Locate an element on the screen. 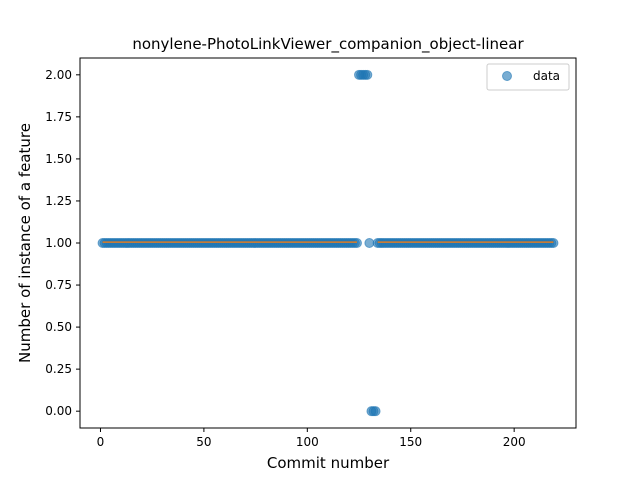  x-tick-label: 100 is located at coordinates (307, 442).